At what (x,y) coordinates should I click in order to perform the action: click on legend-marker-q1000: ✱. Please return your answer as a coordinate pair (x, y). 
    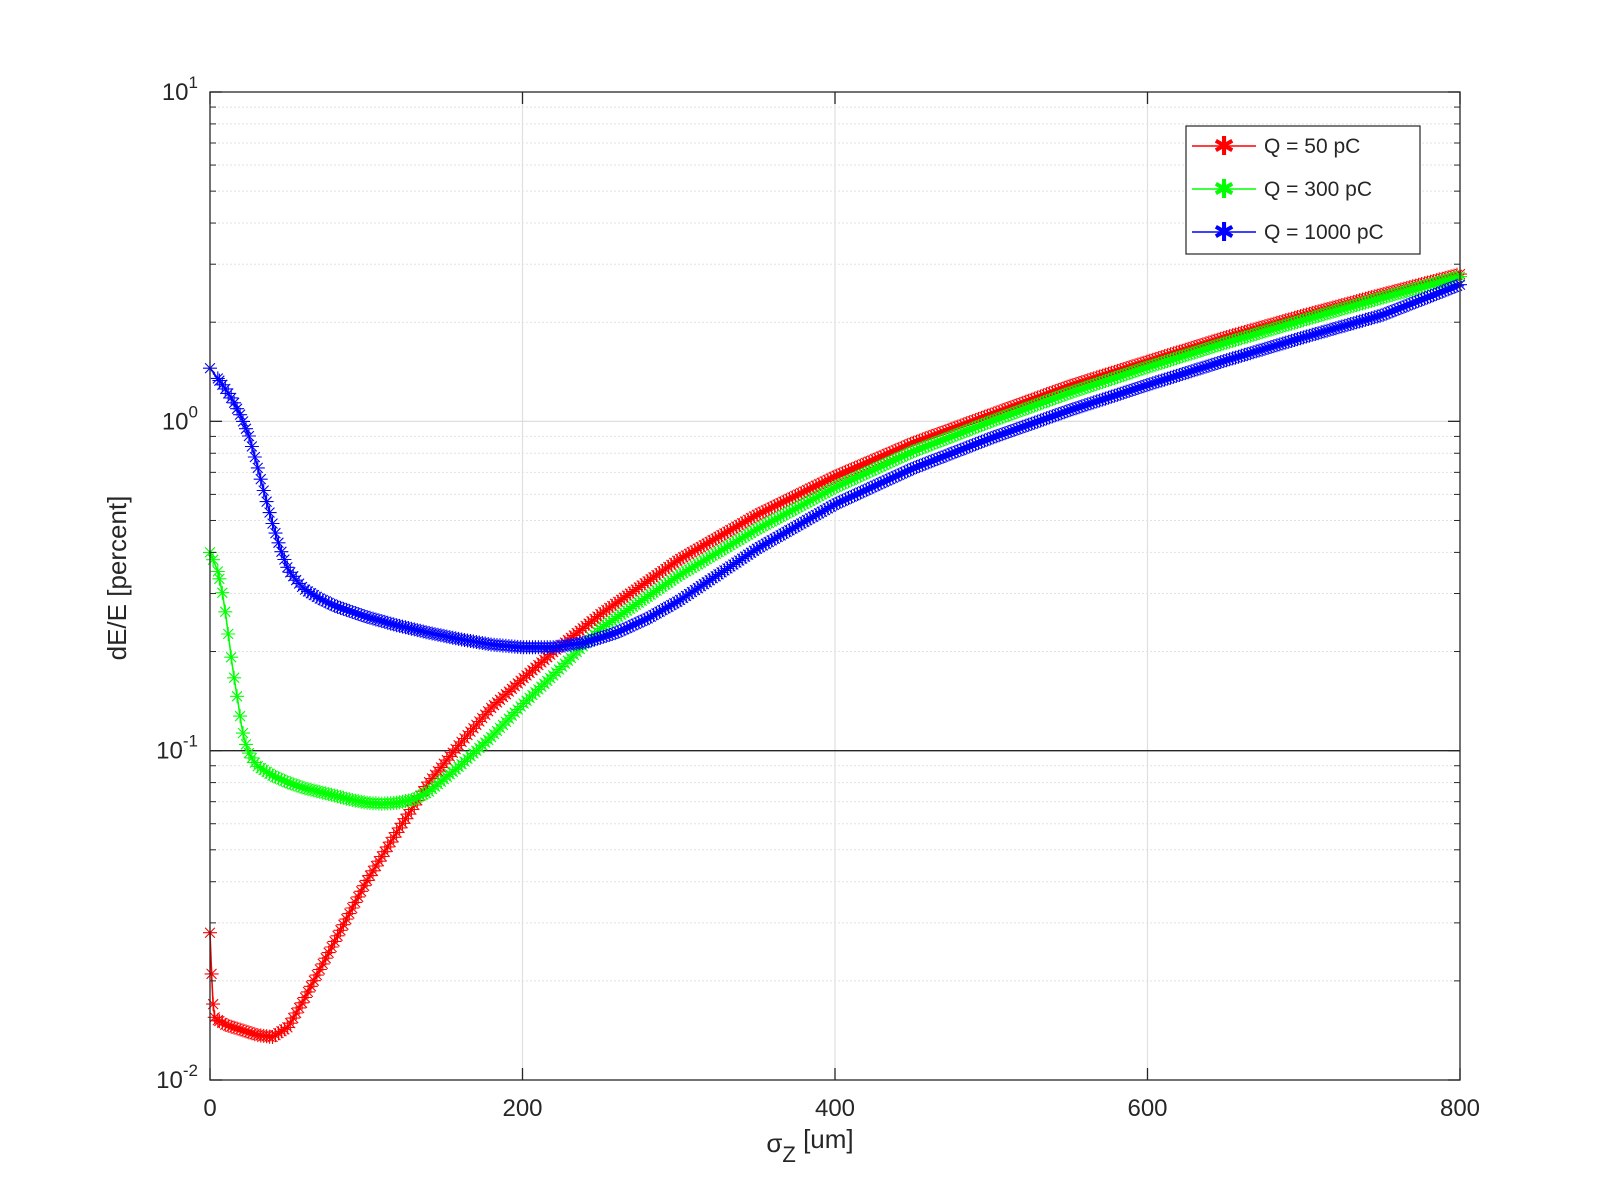
    Looking at the image, I should click on (1224, 232).